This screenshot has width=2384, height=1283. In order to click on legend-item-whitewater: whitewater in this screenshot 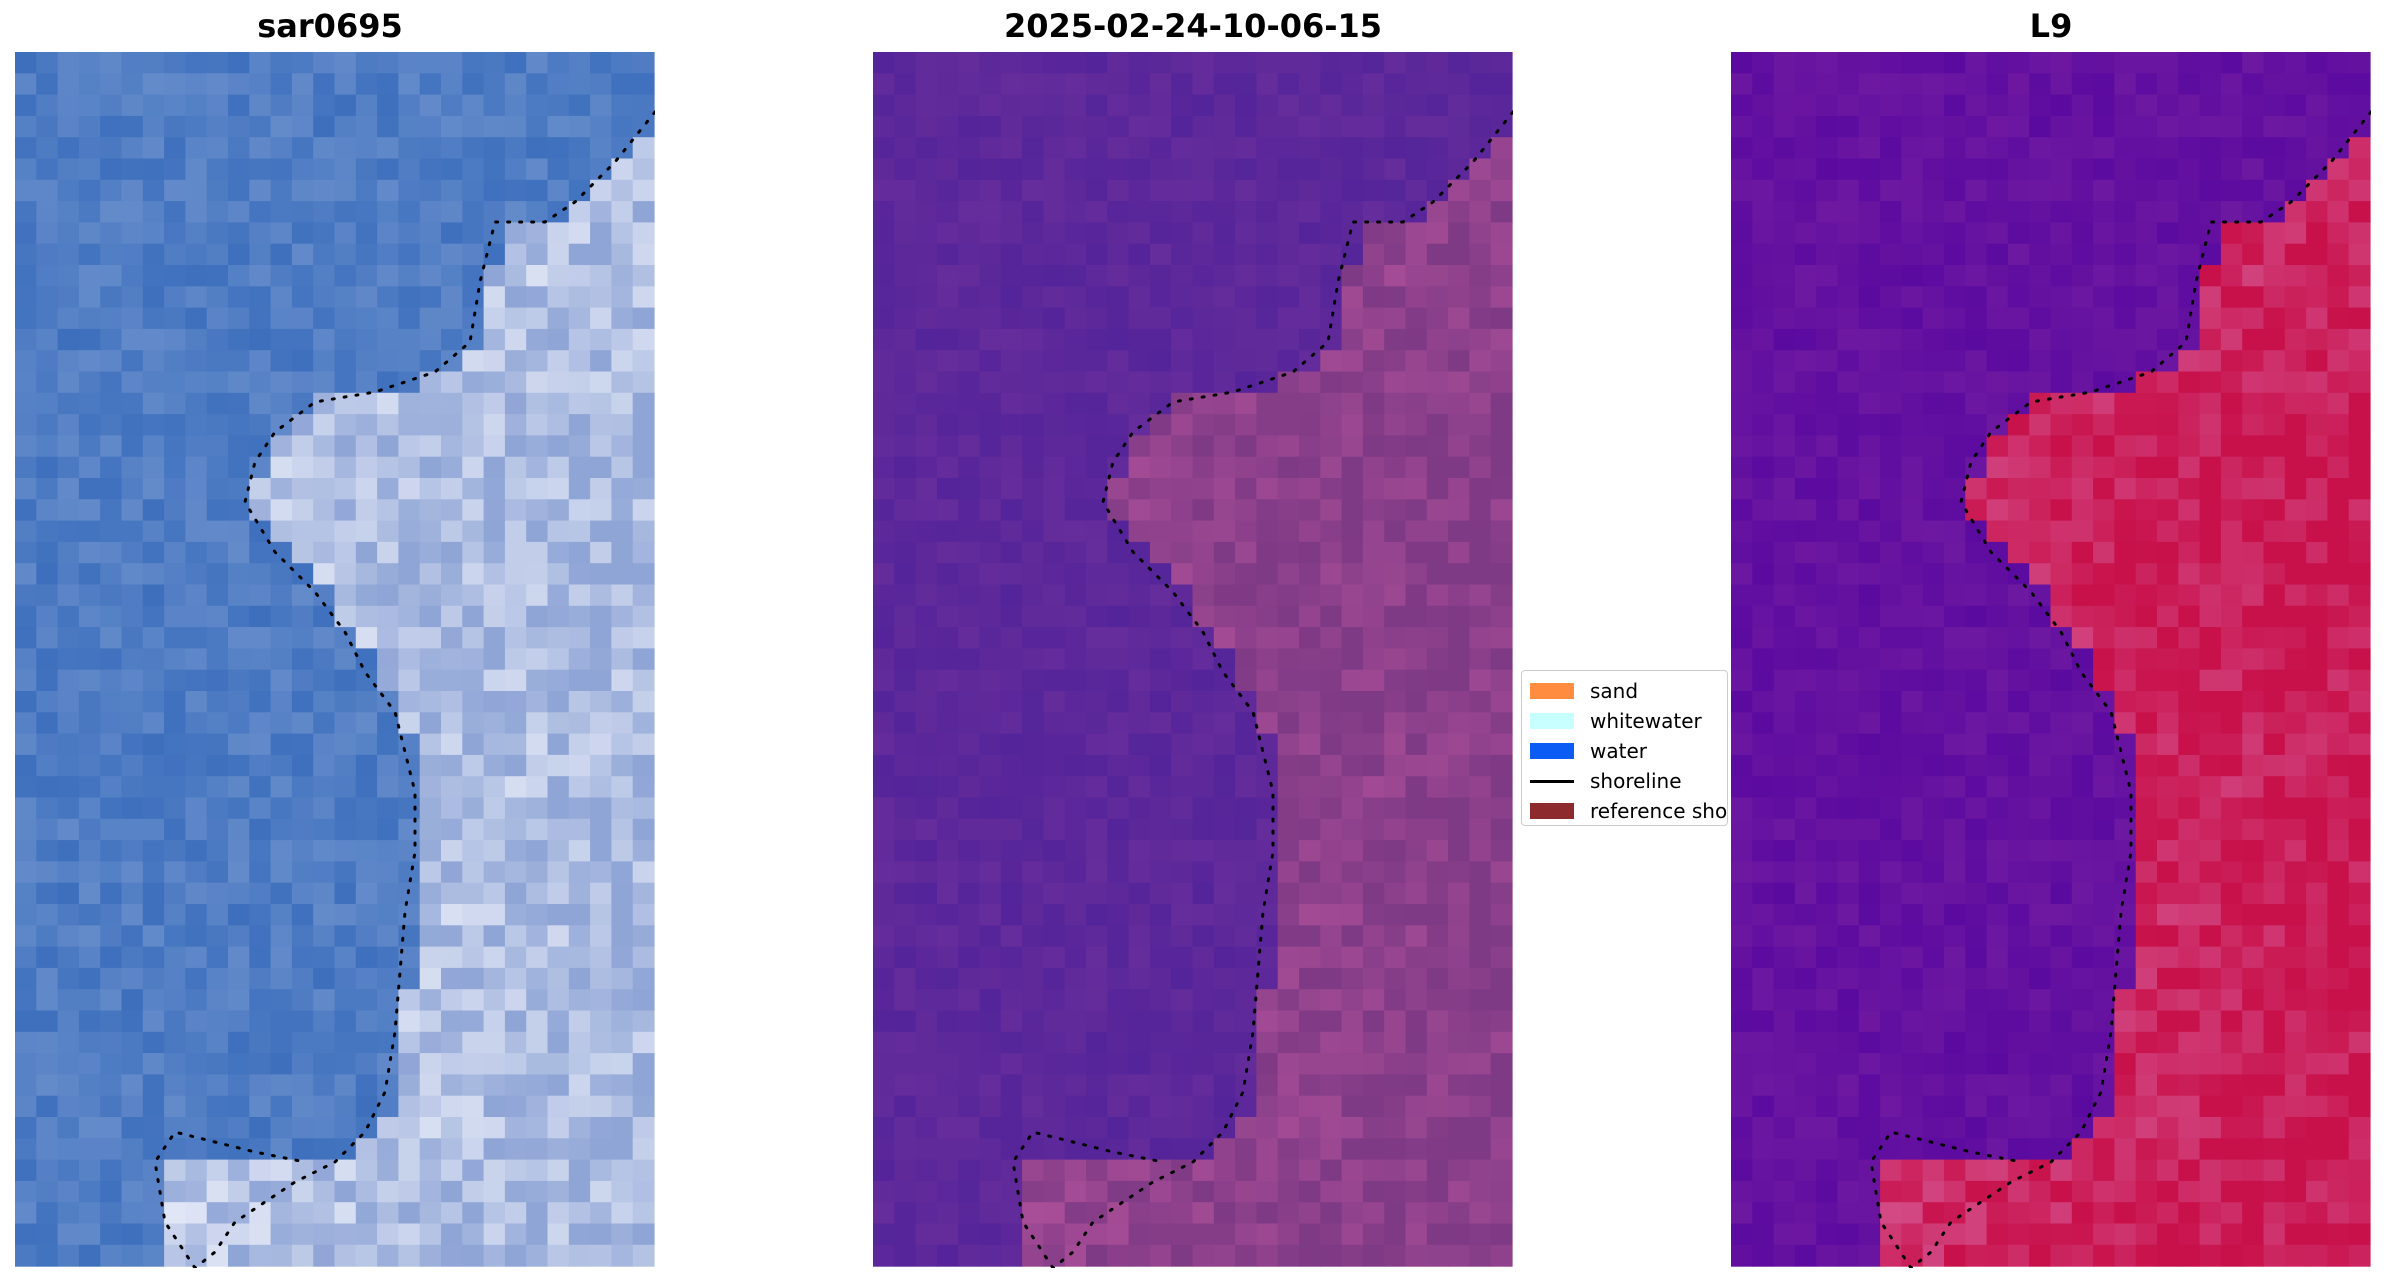, I will do `click(1616, 721)`.